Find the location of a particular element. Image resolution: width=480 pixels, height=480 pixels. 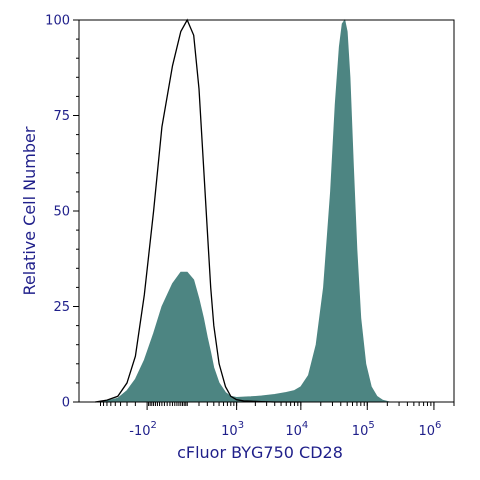

y-tick-label: 50 is located at coordinates (61, 212).